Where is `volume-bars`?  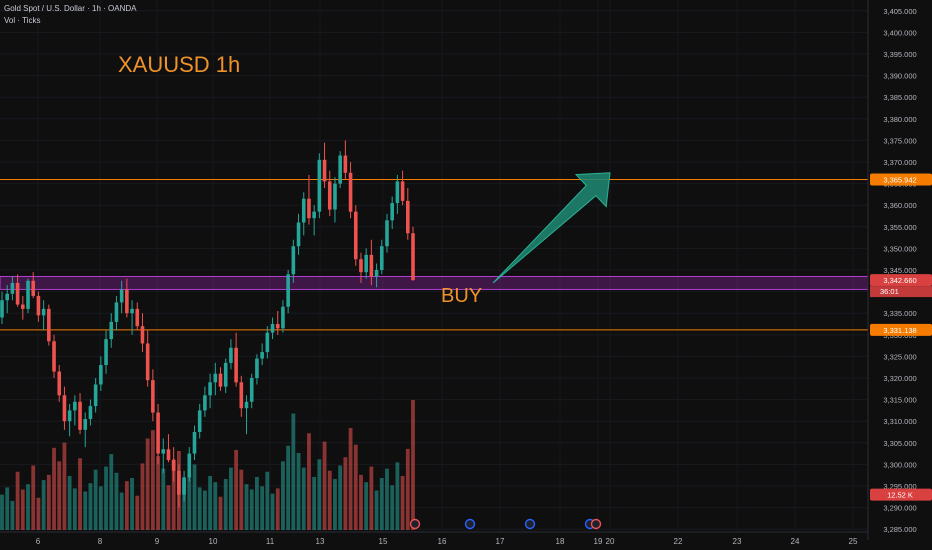
volume-bars is located at coordinates (207, 465).